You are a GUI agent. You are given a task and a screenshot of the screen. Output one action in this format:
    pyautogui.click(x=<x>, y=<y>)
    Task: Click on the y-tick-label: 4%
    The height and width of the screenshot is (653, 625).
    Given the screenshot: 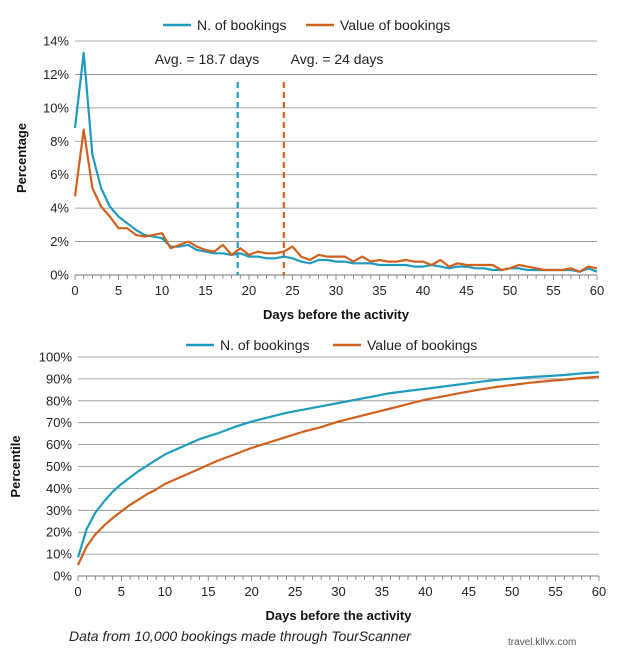 What is the action you would take?
    pyautogui.click(x=59, y=208)
    